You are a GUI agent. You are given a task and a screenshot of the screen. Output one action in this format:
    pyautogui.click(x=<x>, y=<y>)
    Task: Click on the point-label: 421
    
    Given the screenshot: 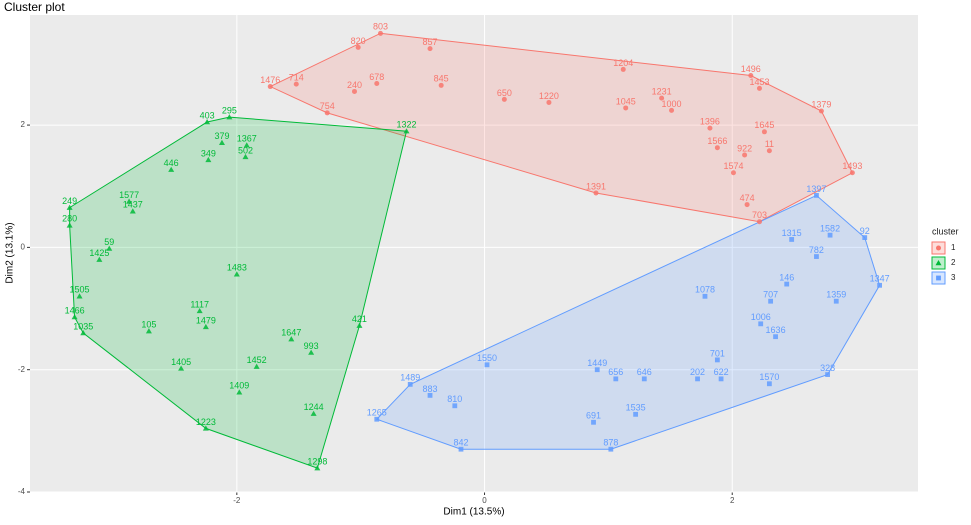 What is the action you would take?
    pyautogui.click(x=359, y=319)
    